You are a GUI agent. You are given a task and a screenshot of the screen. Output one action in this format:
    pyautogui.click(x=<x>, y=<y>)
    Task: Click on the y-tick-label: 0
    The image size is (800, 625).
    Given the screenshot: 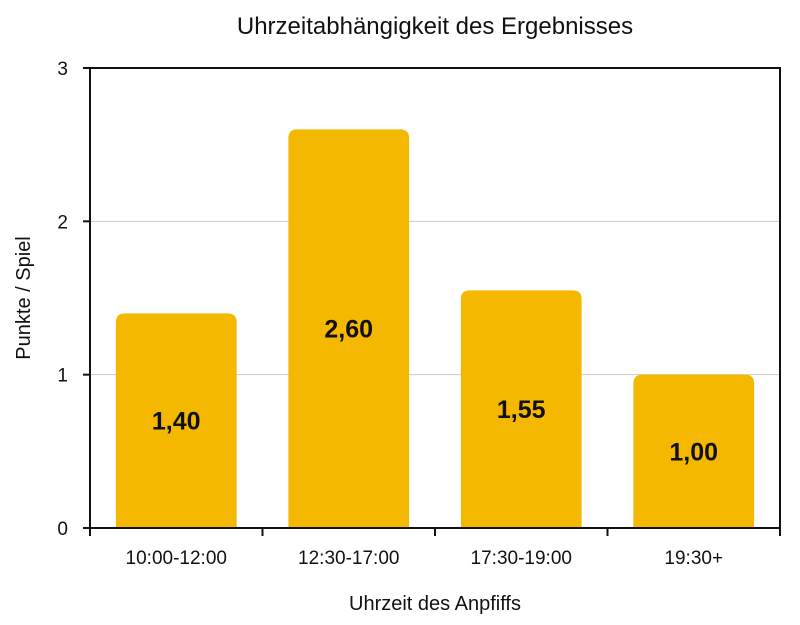 What is the action you would take?
    pyautogui.click(x=62, y=529)
    